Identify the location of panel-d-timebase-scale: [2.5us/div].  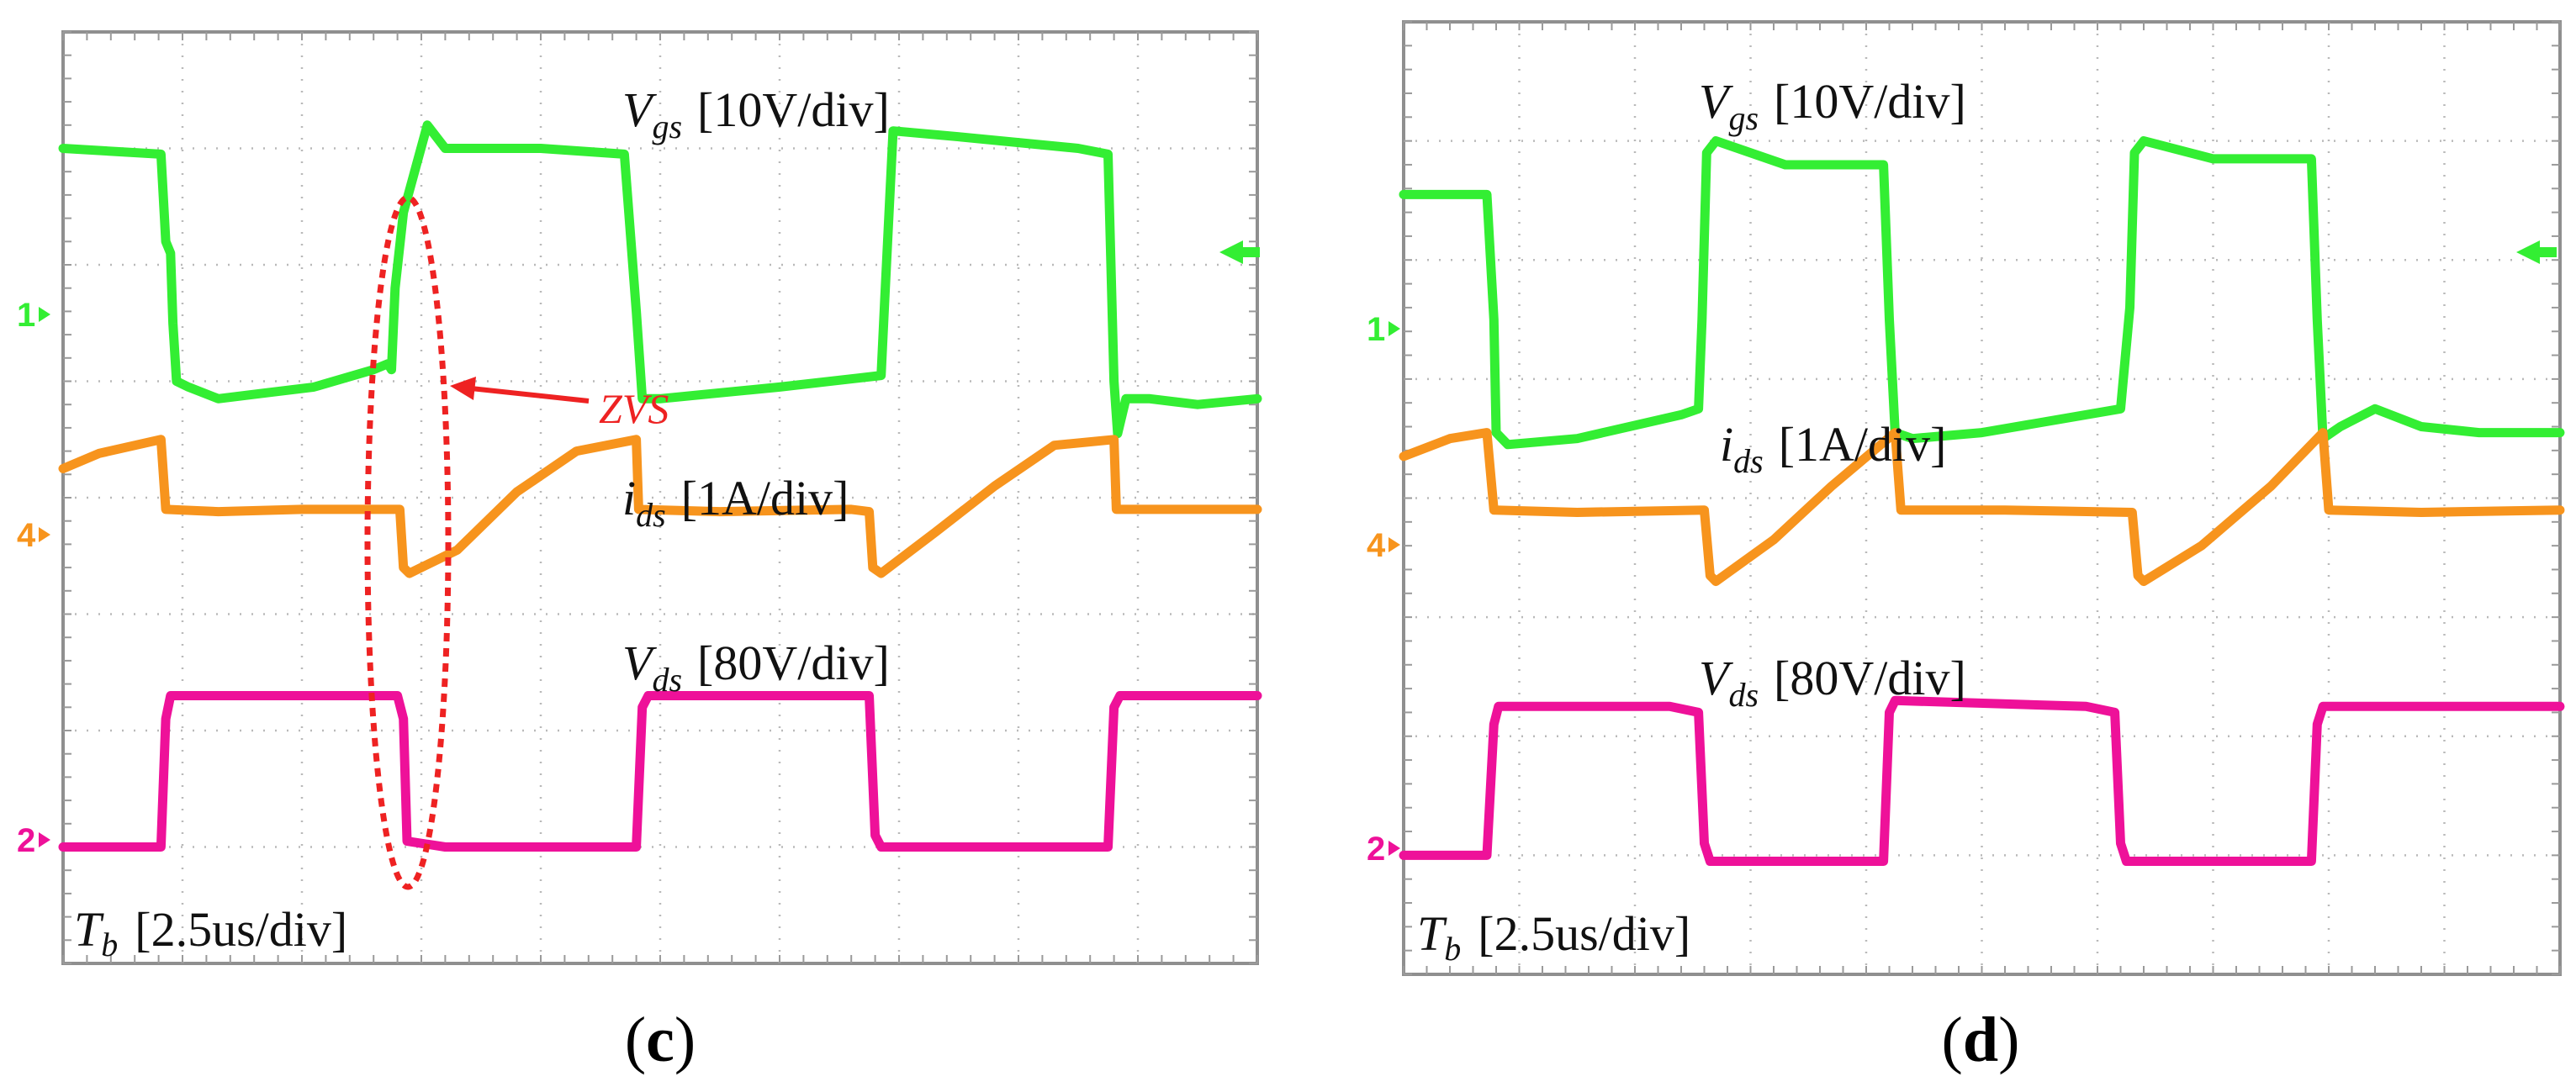
(1584, 933).